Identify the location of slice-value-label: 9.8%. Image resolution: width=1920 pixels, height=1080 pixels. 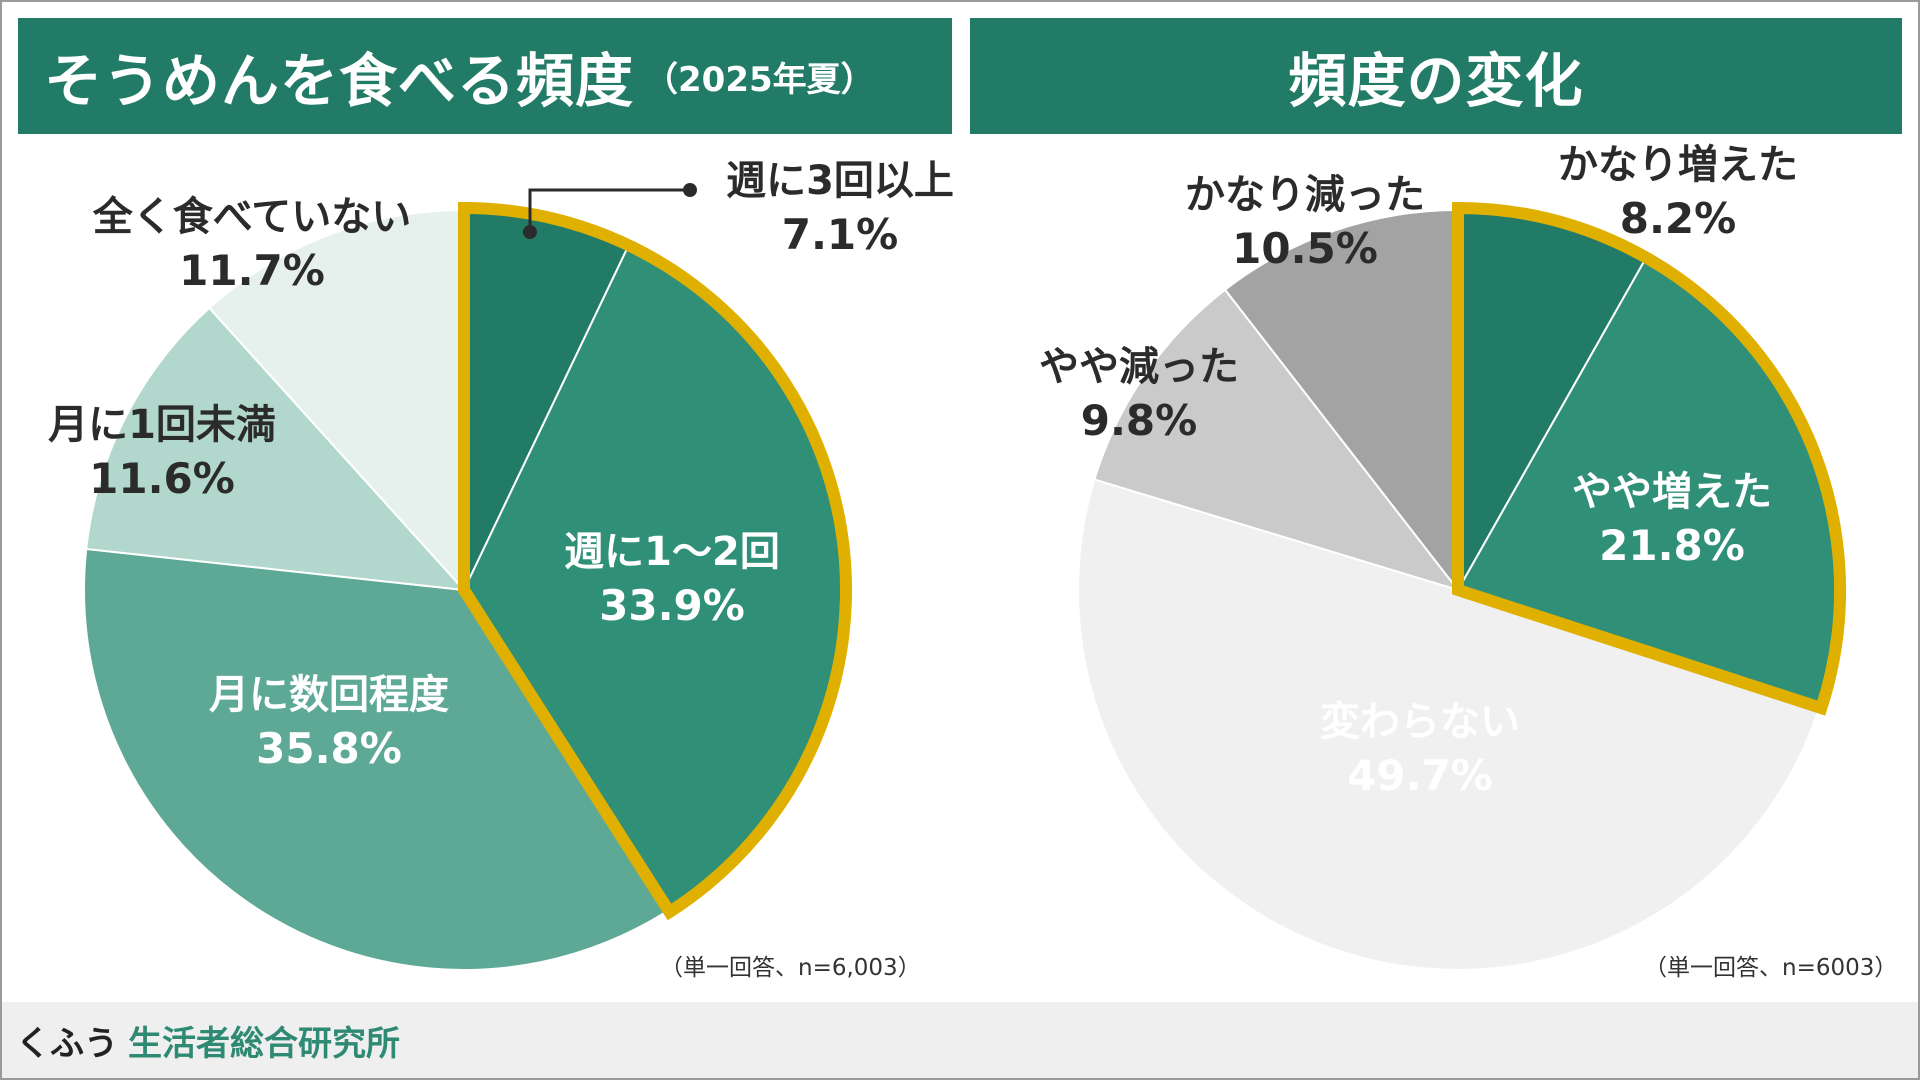
(1139, 420).